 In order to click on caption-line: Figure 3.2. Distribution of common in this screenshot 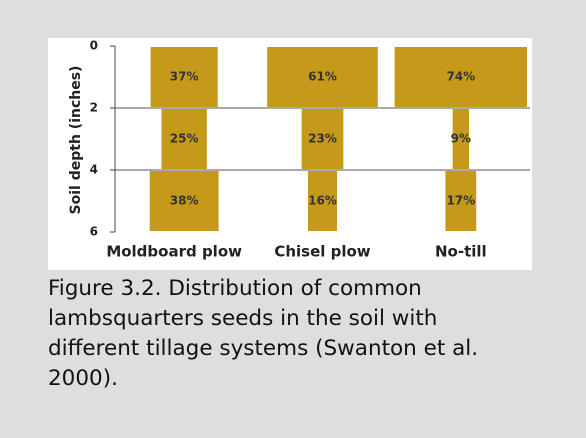, I will do `click(235, 288)`.